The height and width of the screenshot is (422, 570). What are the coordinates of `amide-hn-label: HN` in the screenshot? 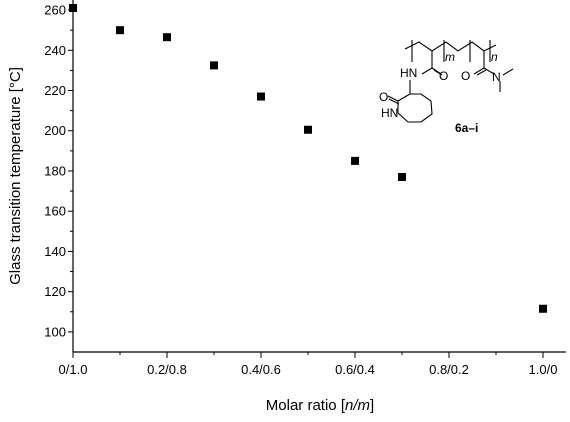 It's located at (408, 73).